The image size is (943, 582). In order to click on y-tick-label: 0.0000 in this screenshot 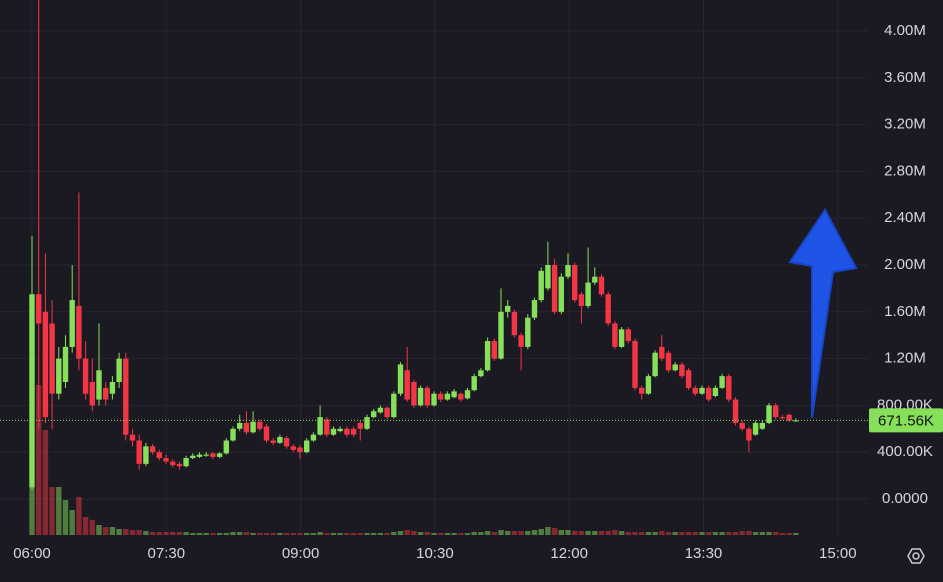, I will do `click(905, 498)`.